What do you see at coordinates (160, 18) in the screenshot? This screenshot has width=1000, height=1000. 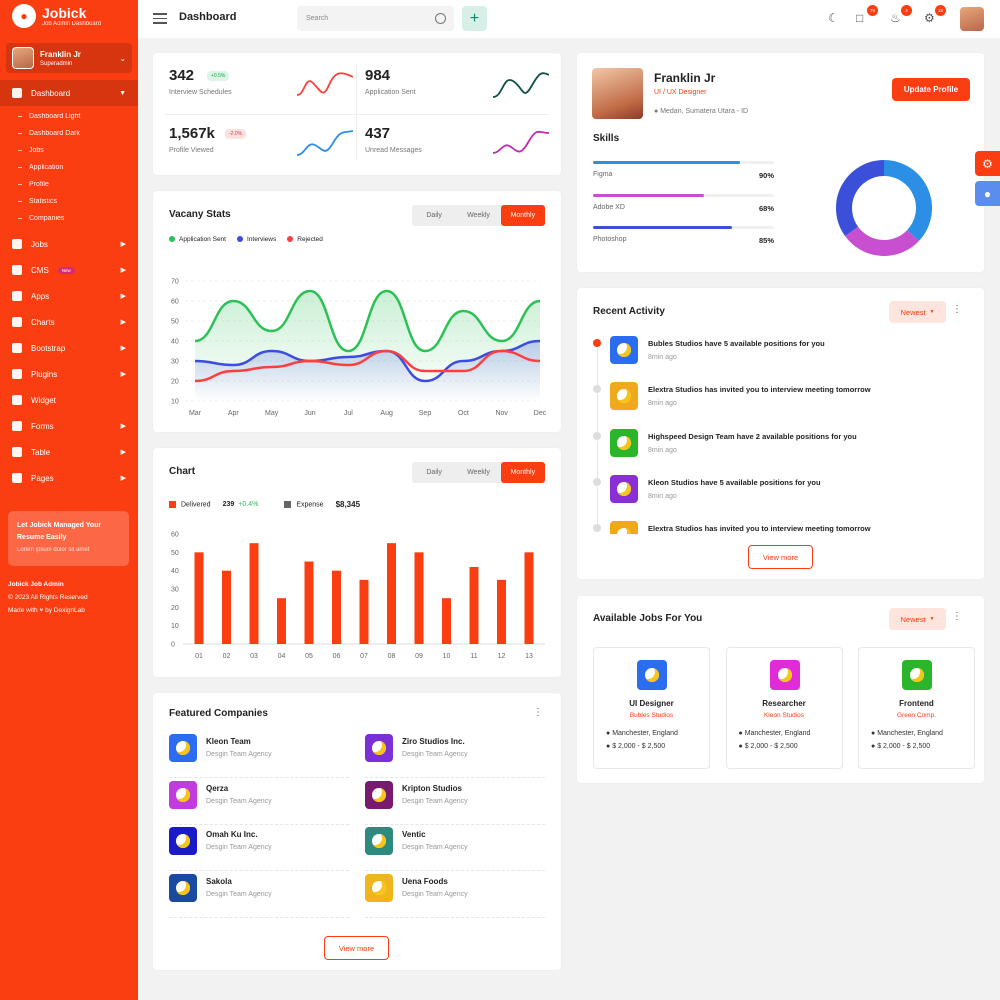 I see `hamburger-icon` at bounding box center [160, 18].